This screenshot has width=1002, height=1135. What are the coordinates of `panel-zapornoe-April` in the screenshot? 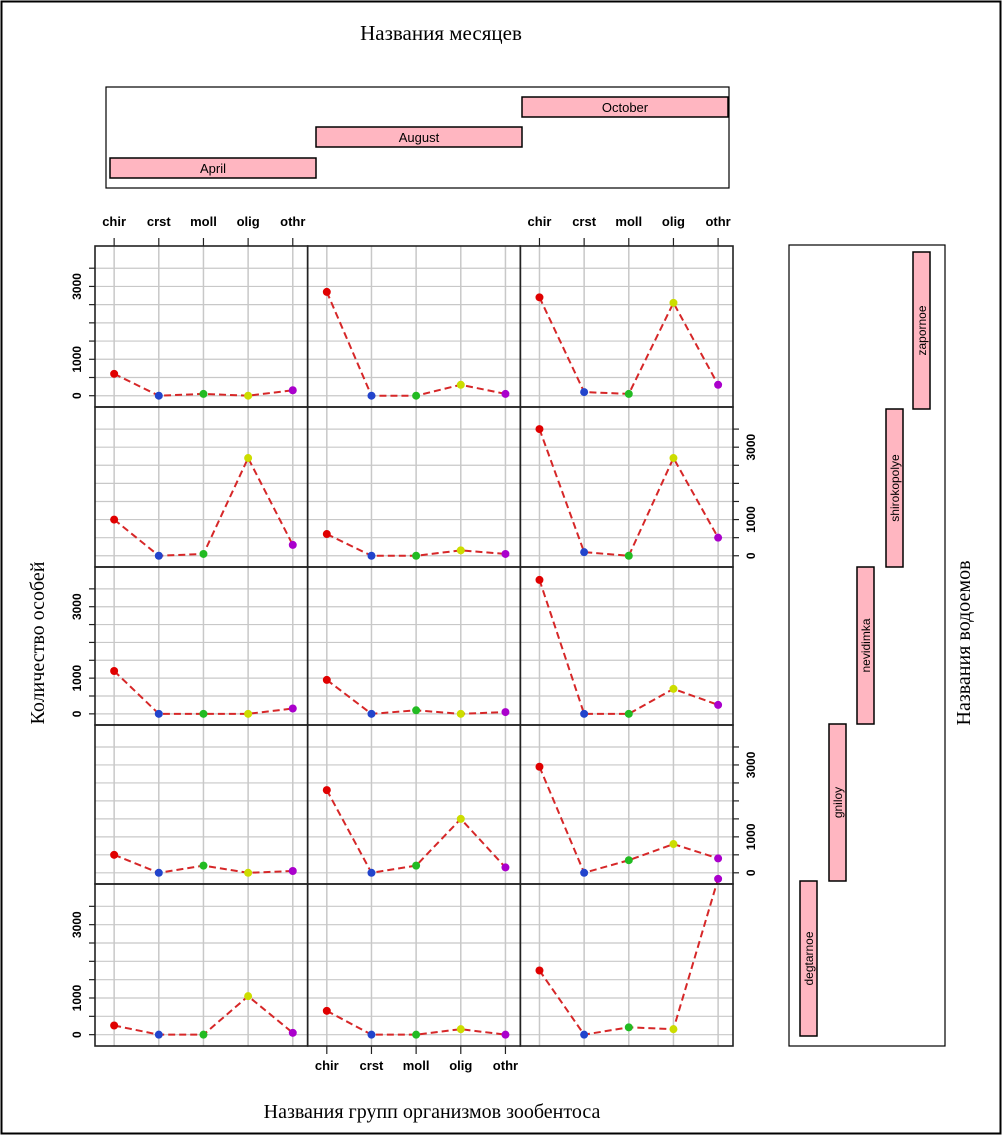 It's located at (201, 326).